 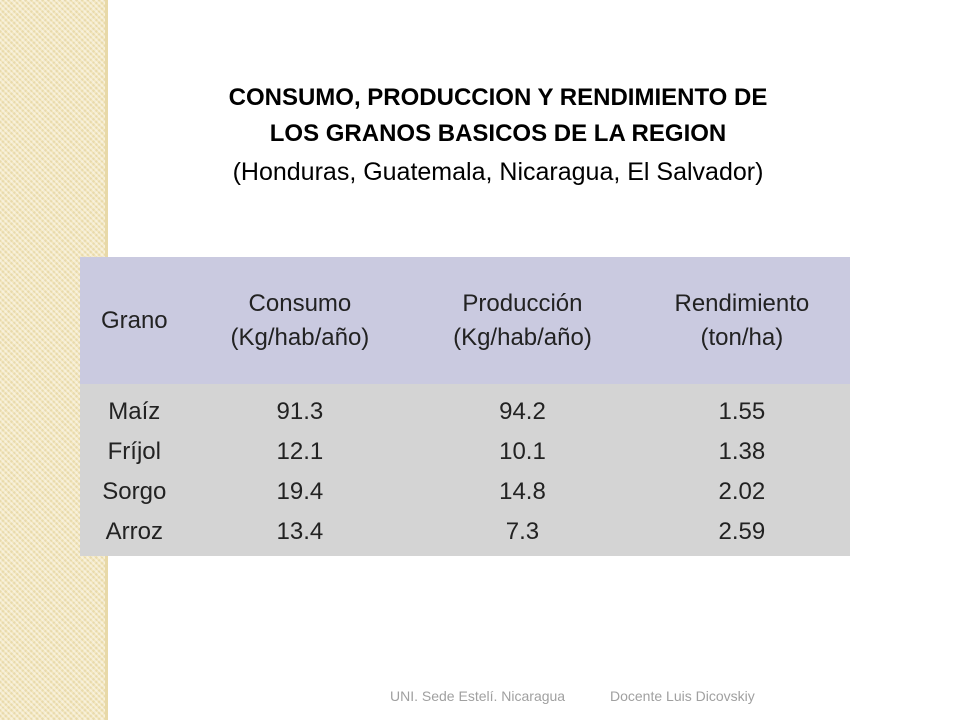 I want to click on table-cell: Sorgo, so click(x=134, y=492).